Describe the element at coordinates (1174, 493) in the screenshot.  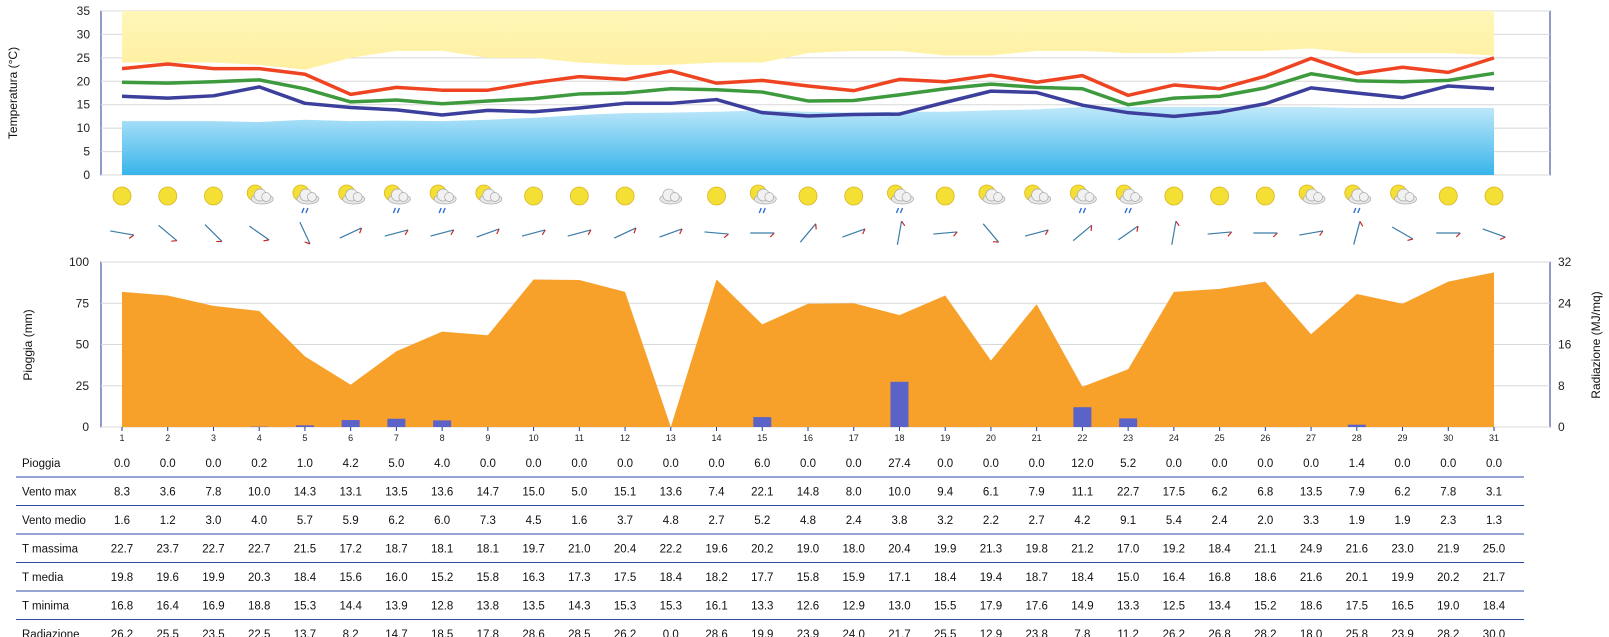
I see `table-cell: 17.5` at that location.